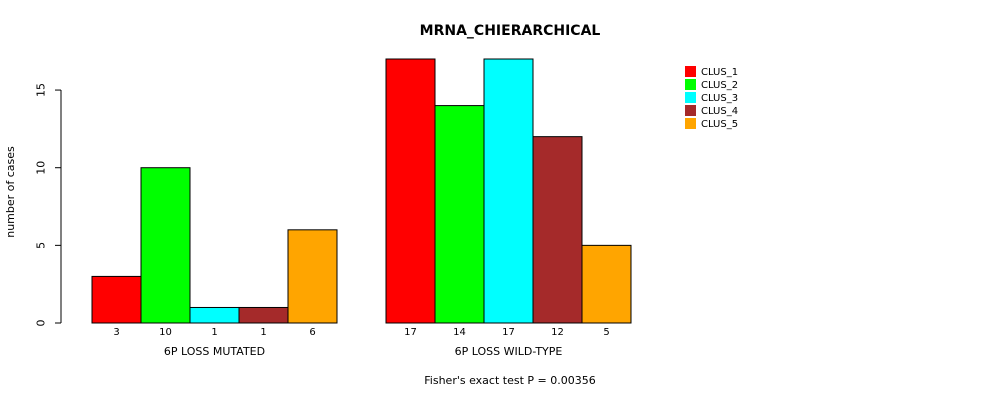 This screenshot has width=990, height=400. I want to click on count-labels: 3 10 1 1 6 17 14 17 12 5, so click(361, 332).